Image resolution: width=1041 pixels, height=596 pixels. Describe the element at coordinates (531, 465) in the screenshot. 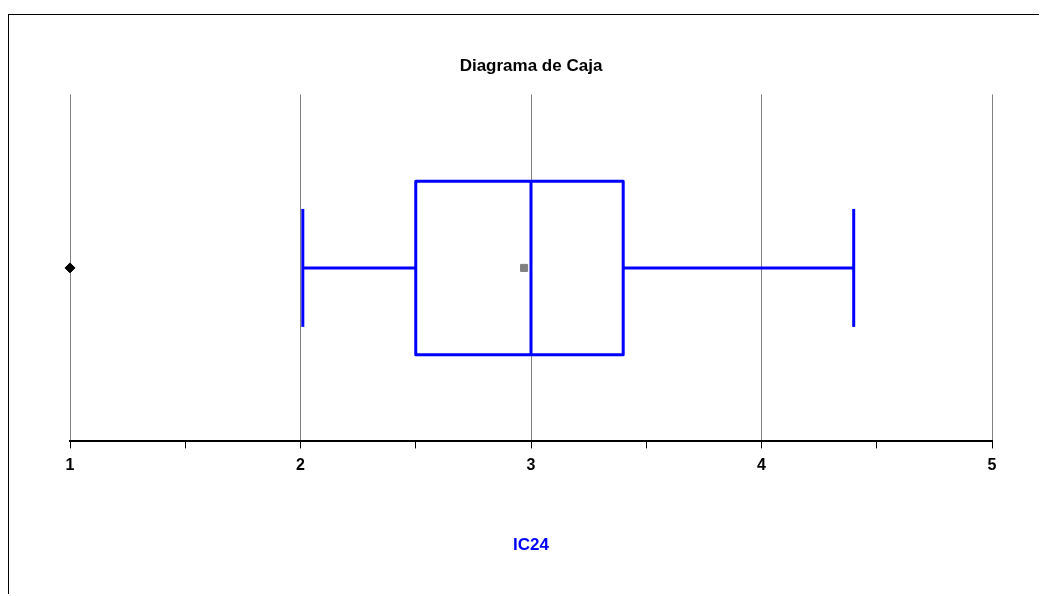

I see `x-tick-label: 3` at that location.